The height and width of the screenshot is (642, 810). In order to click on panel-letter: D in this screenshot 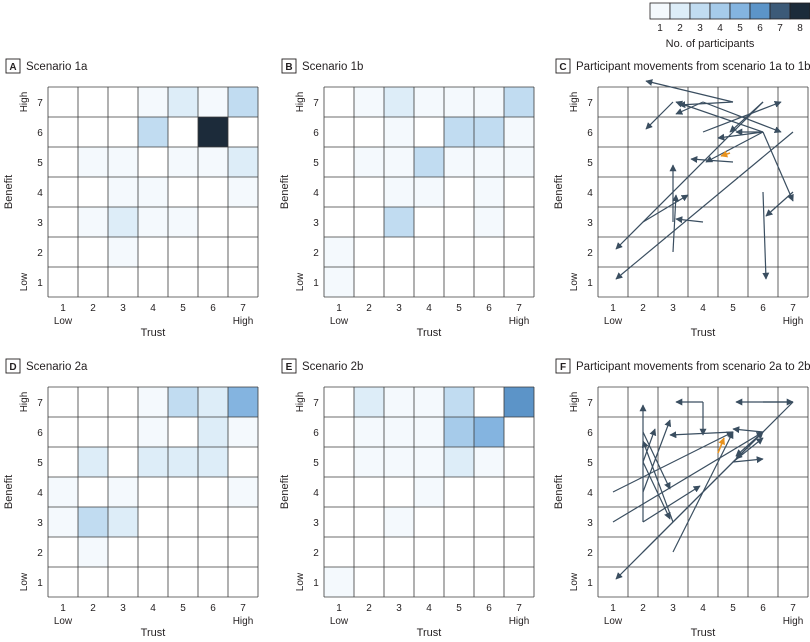, I will do `click(12, 367)`.